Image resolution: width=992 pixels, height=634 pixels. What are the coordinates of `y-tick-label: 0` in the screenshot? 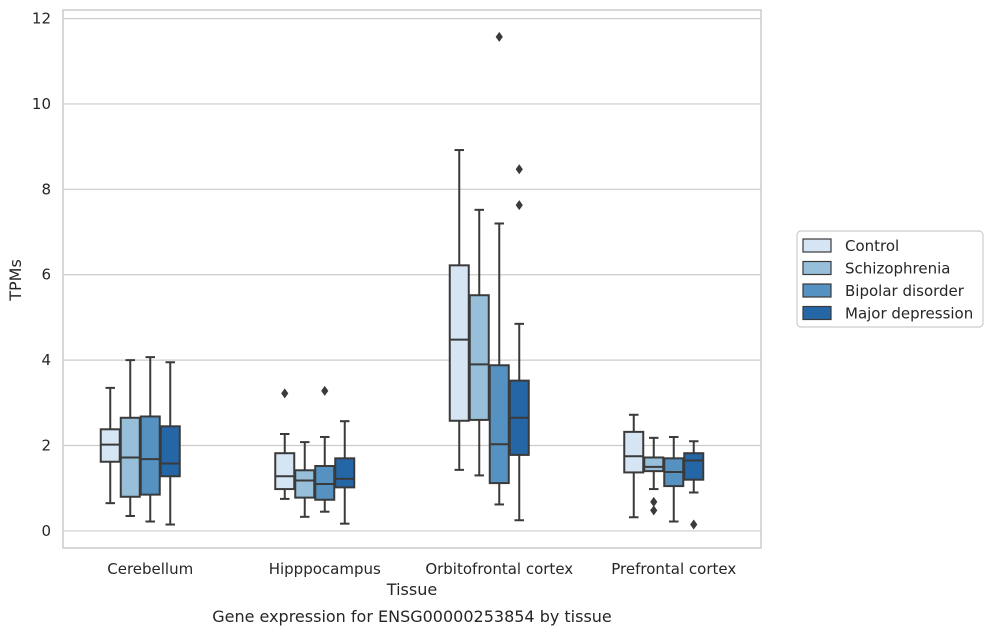 It's located at (46, 531).